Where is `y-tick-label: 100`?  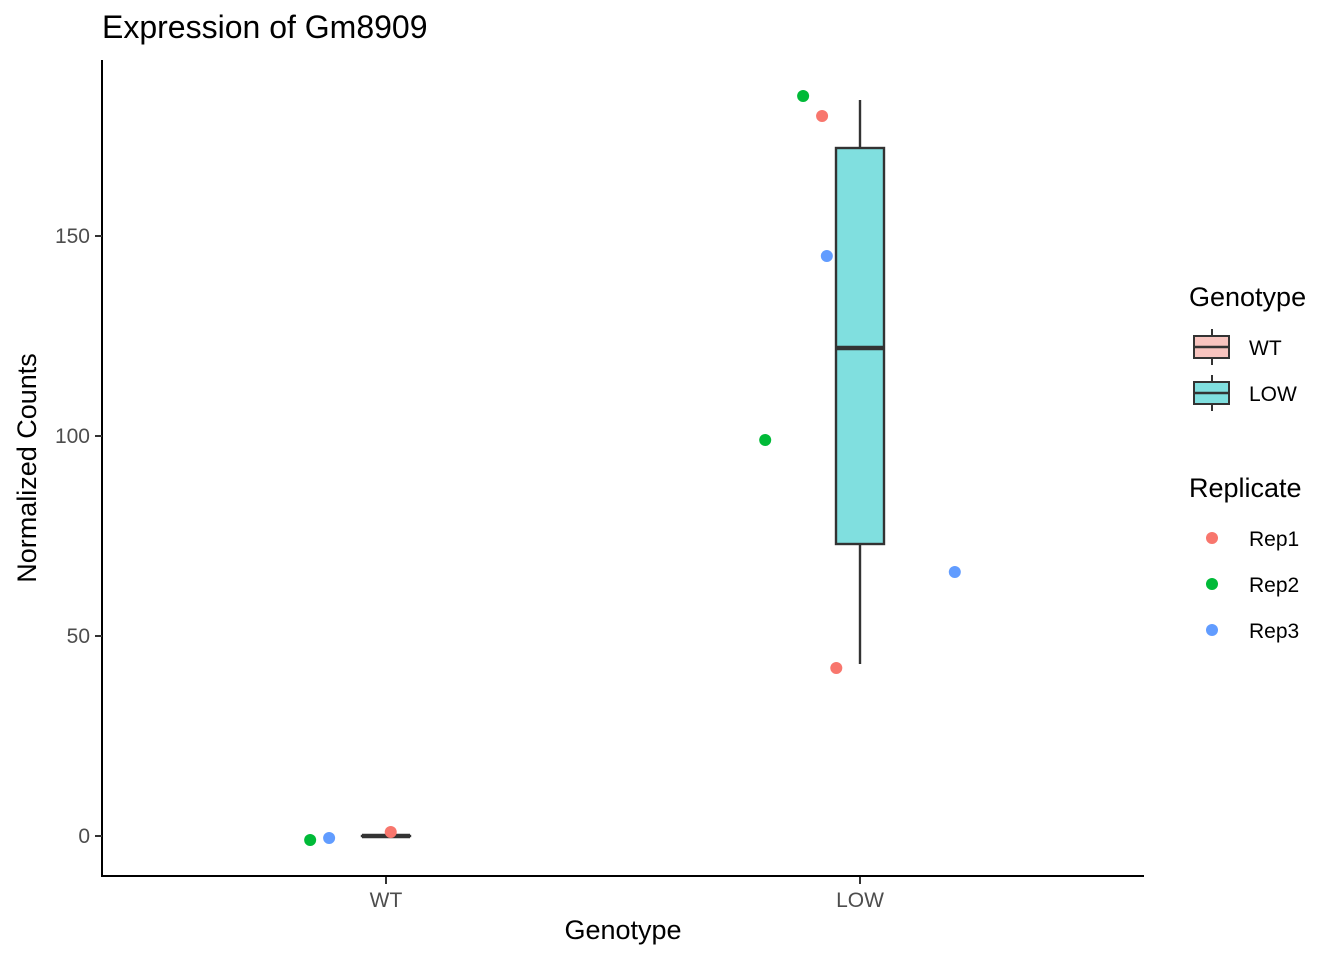 y-tick-label: 100 is located at coordinates (72, 436).